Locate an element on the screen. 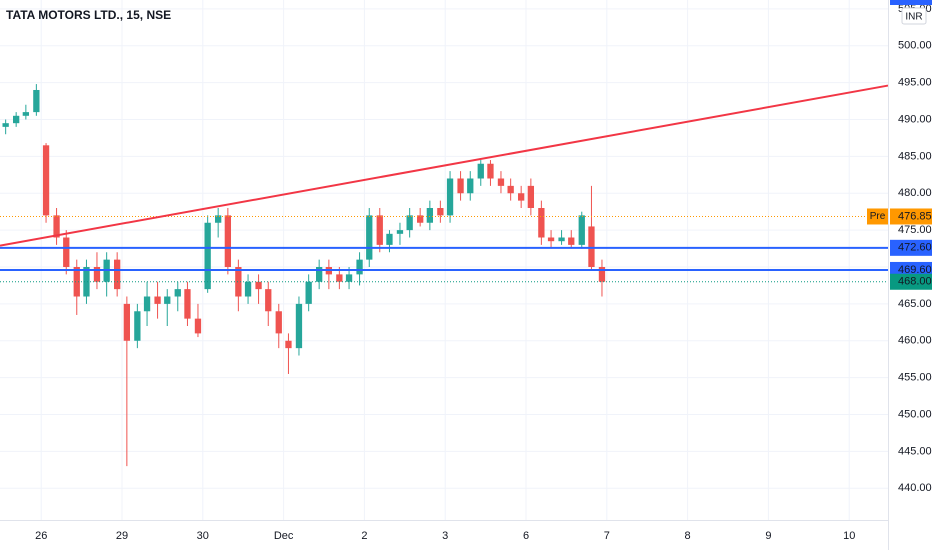  y-tick-label: 490.00 is located at coordinates (915, 119).